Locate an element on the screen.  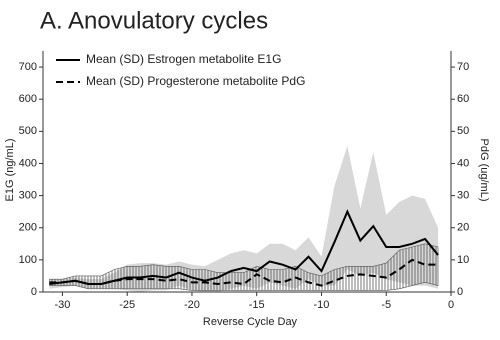
y-tick-label: 0 is located at coordinates (34, 292).